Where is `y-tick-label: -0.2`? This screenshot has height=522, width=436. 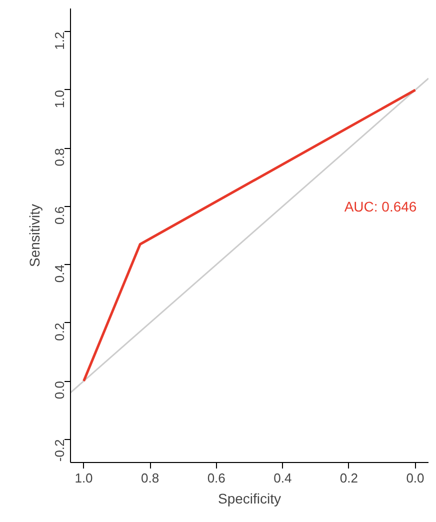
y-tick-label: -0.2 is located at coordinates (59, 450).